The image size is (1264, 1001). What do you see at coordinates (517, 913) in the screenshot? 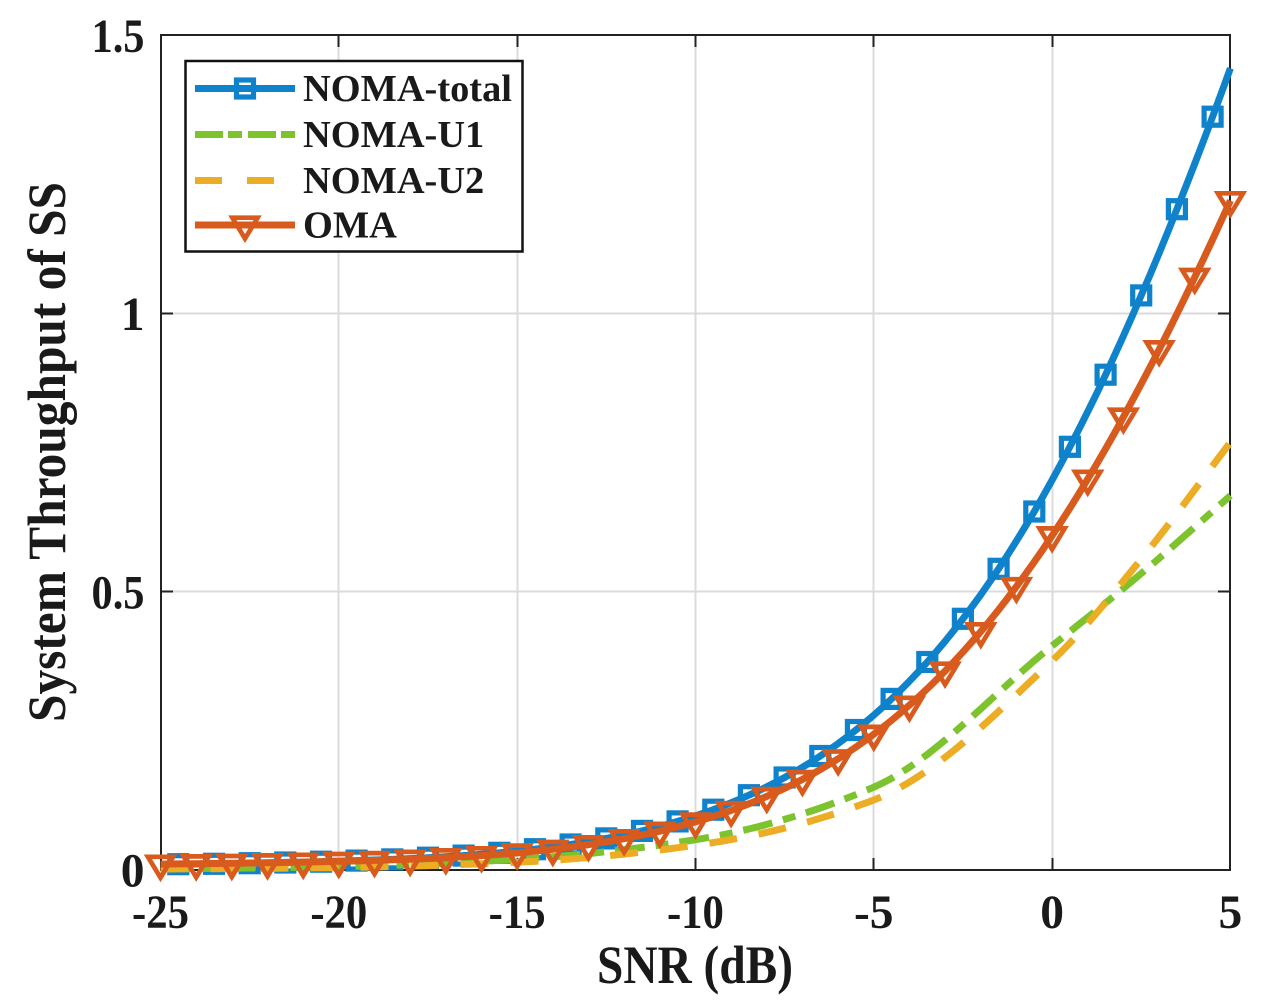
I see `svg-text: -15` at bounding box center [517, 913].